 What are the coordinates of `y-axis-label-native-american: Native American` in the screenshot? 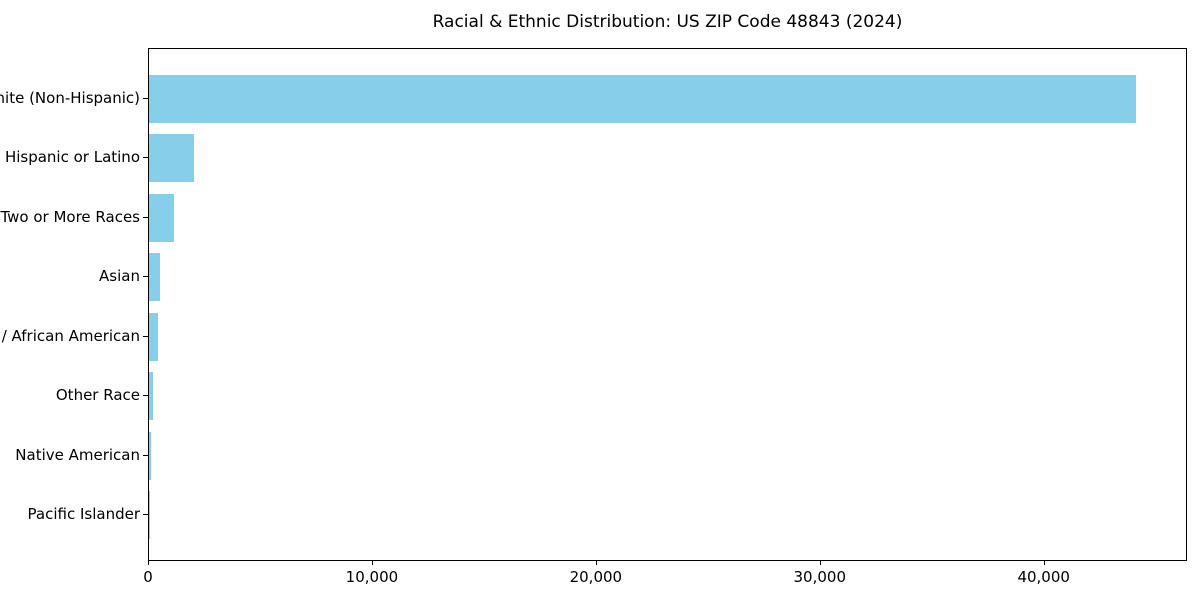 It's located at (77, 454).